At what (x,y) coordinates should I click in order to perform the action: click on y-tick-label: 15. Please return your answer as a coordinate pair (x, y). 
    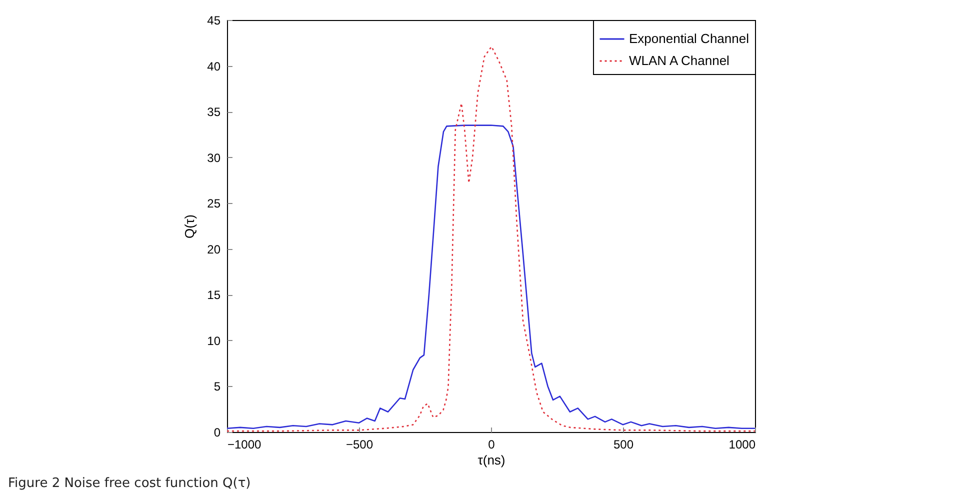
    Looking at the image, I should click on (214, 295).